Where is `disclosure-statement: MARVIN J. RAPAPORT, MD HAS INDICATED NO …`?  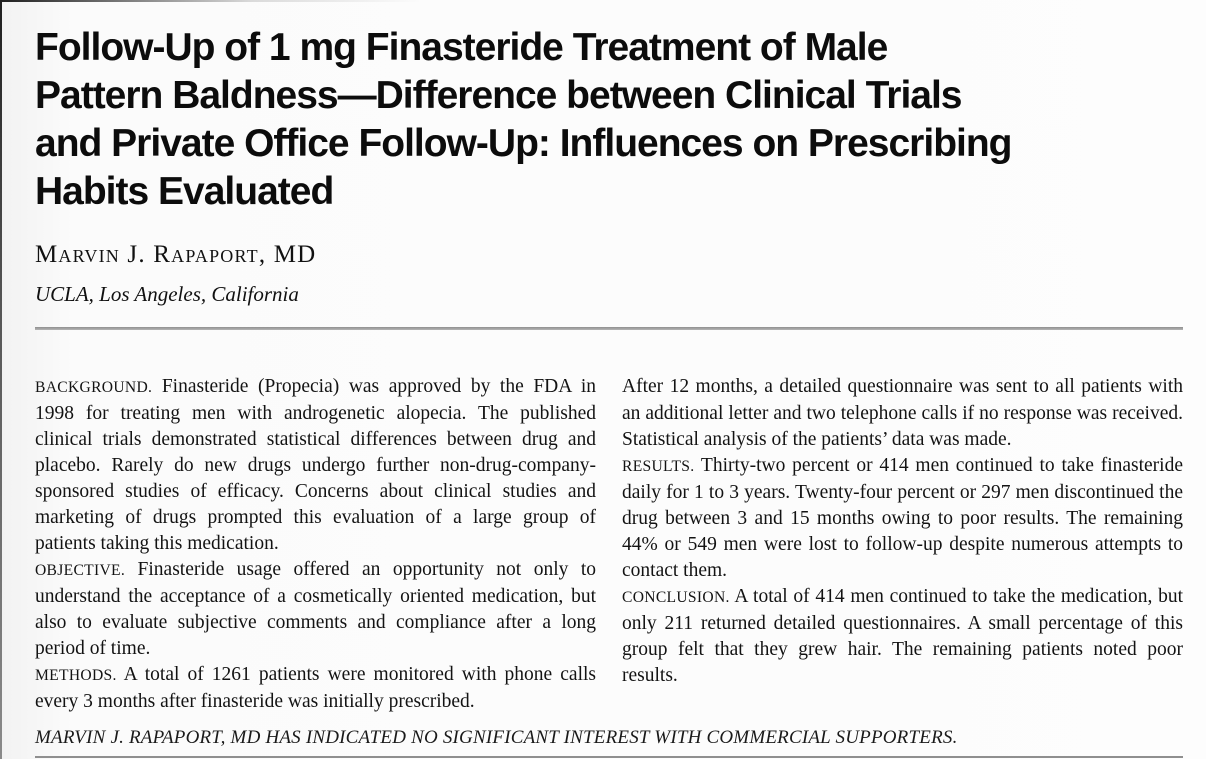
disclosure-statement: MARVIN J. RAPAPORT, MD HAS INDICATED NO … is located at coordinates (496, 737).